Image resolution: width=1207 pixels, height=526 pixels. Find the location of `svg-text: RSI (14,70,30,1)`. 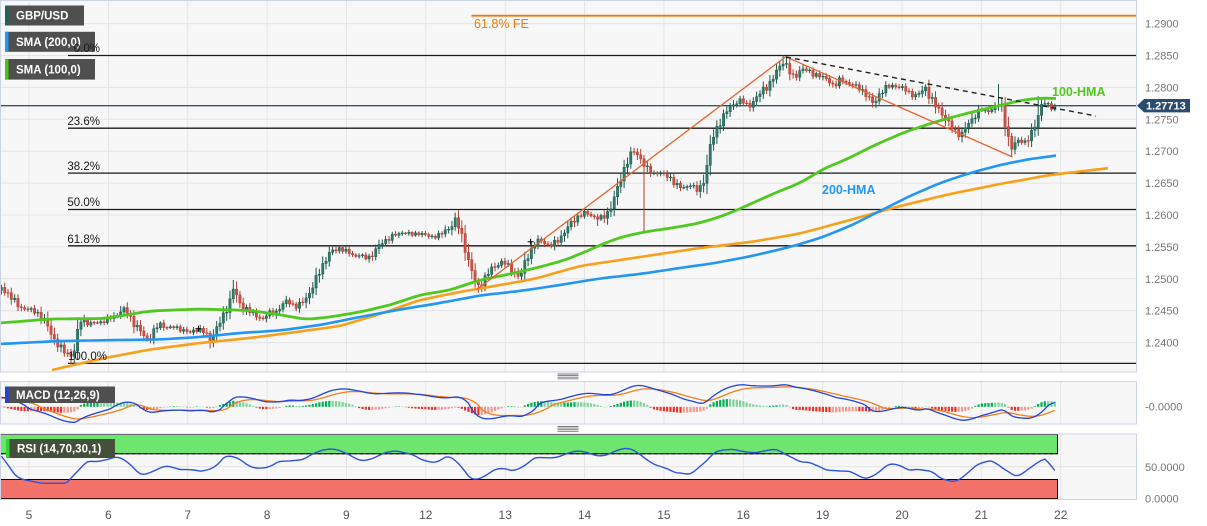

svg-text: RSI (14,70,30,1) is located at coordinates (59, 450).